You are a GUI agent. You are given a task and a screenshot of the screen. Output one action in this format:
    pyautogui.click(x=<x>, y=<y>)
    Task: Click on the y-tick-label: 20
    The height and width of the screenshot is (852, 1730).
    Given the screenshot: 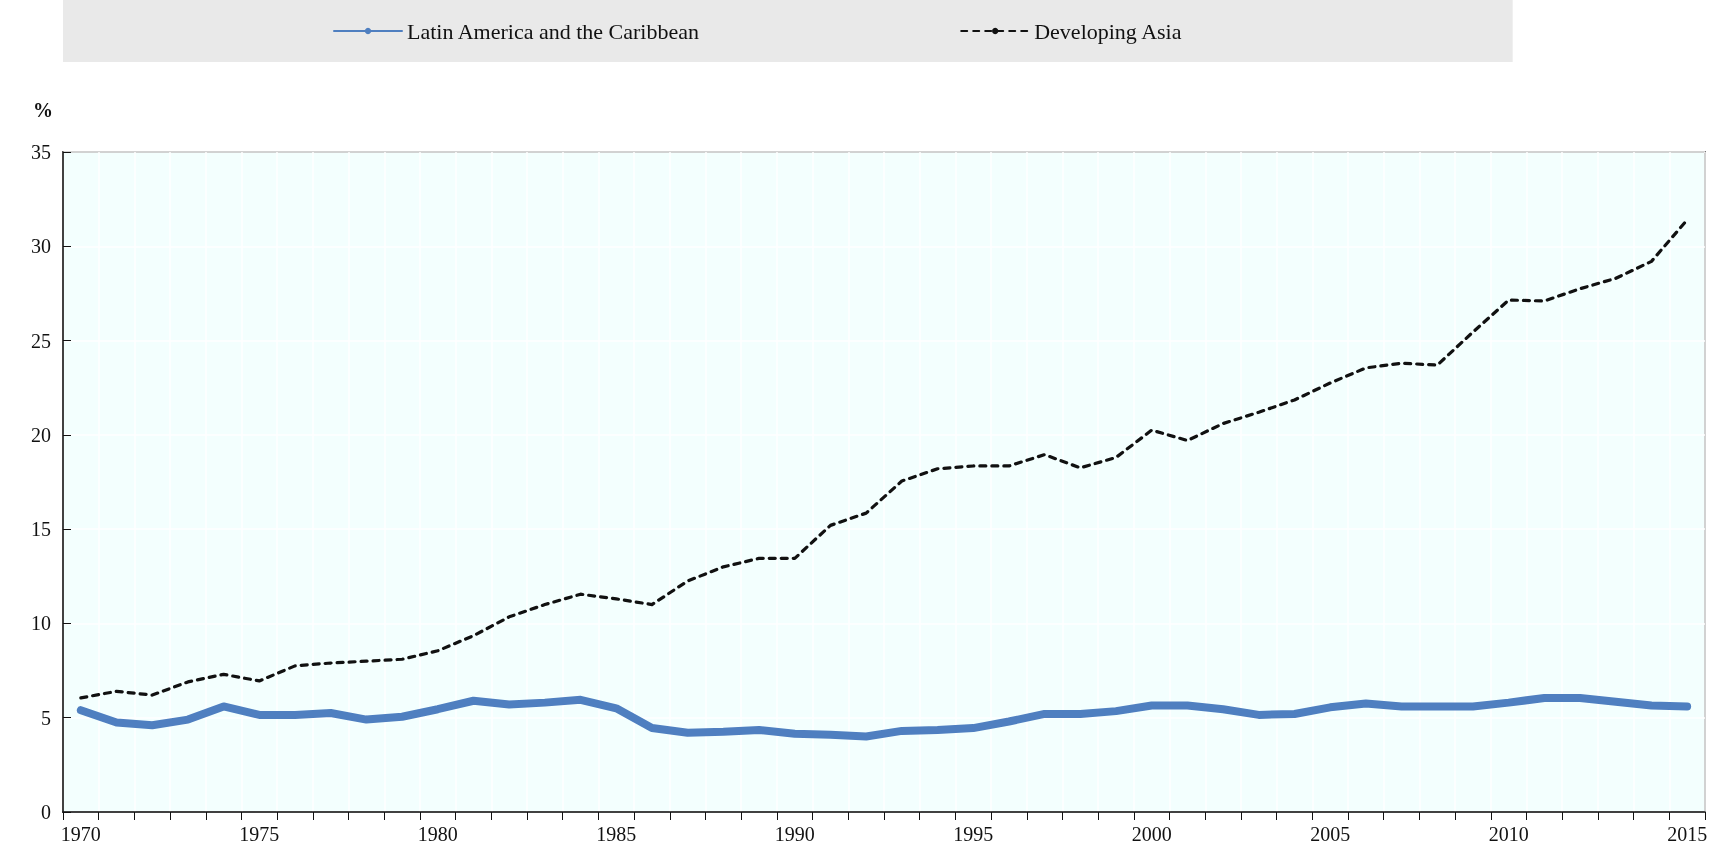 What is the action you would take?
    pyautogui.click(x=41, y=434)
    